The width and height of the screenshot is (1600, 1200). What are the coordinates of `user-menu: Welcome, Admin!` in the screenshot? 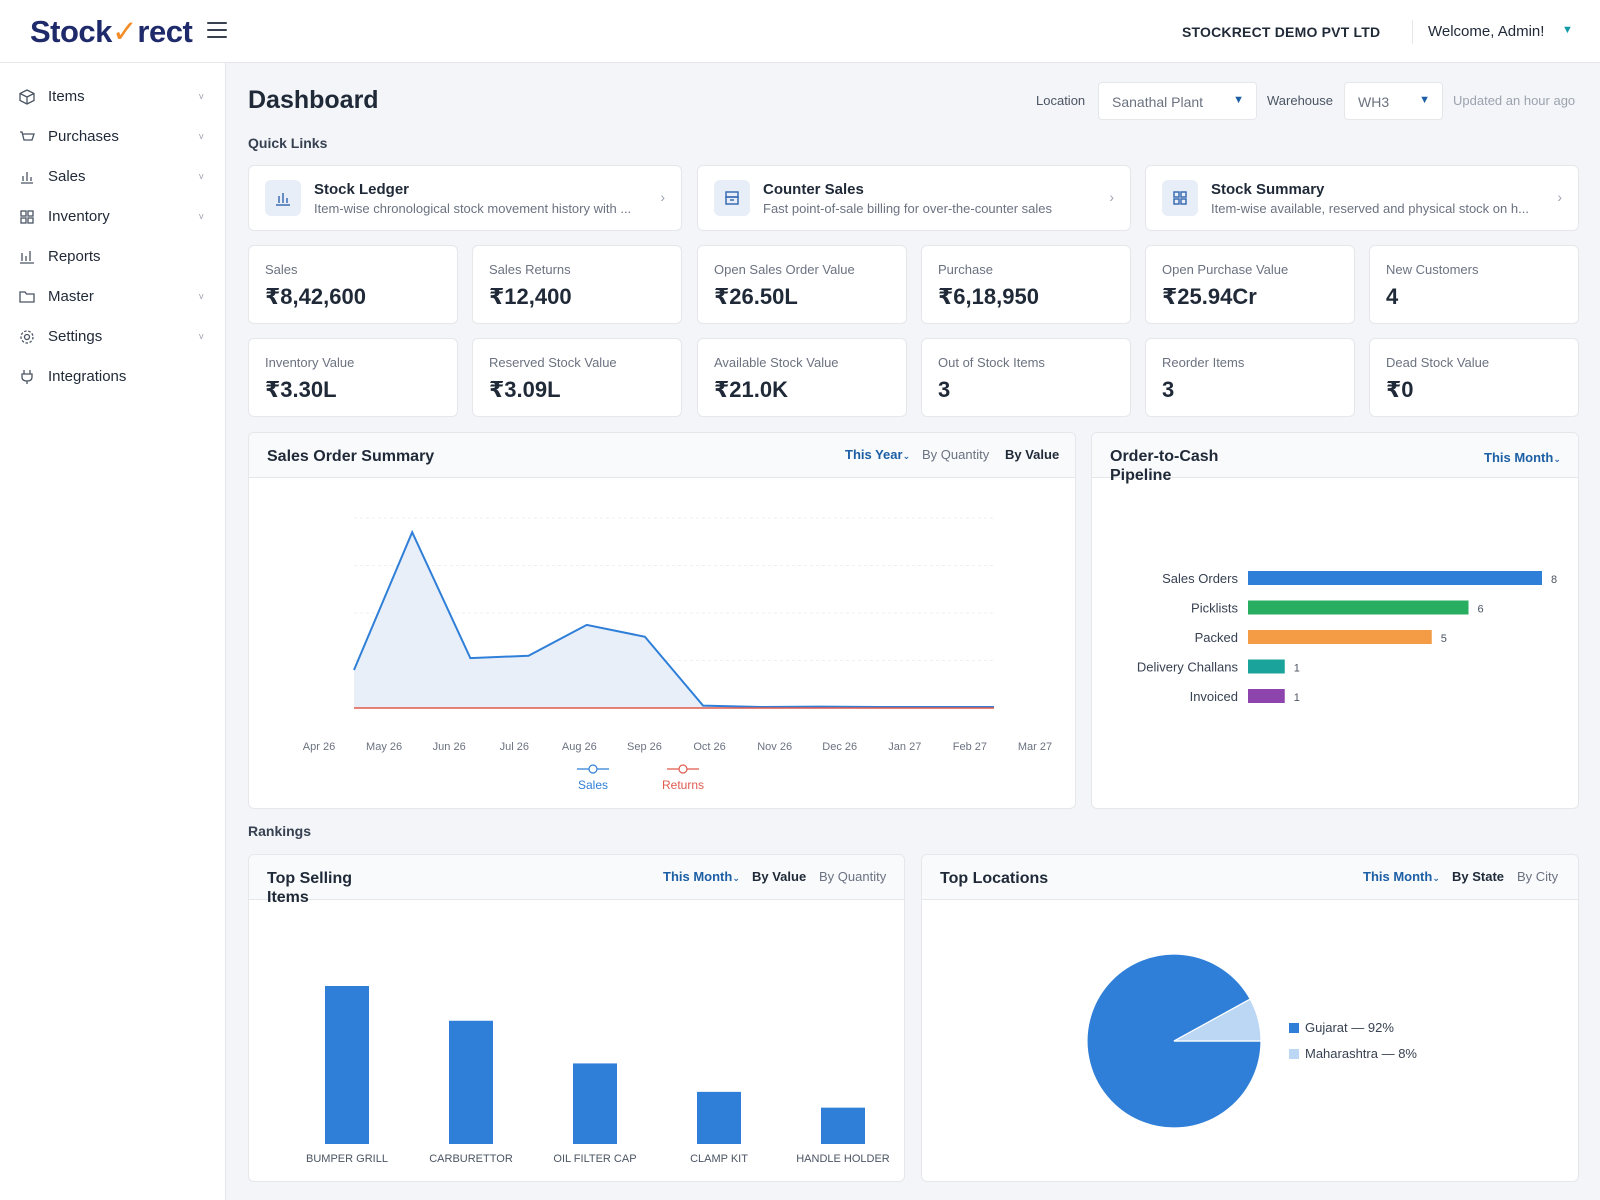 It's located at (1486, 31).